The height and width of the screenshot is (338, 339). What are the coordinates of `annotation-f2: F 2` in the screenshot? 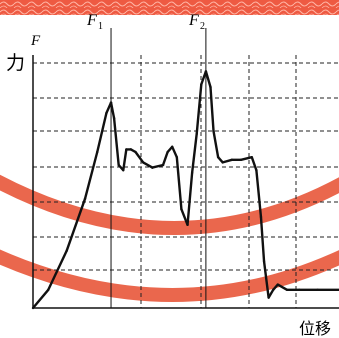 It's located at (196, 22).